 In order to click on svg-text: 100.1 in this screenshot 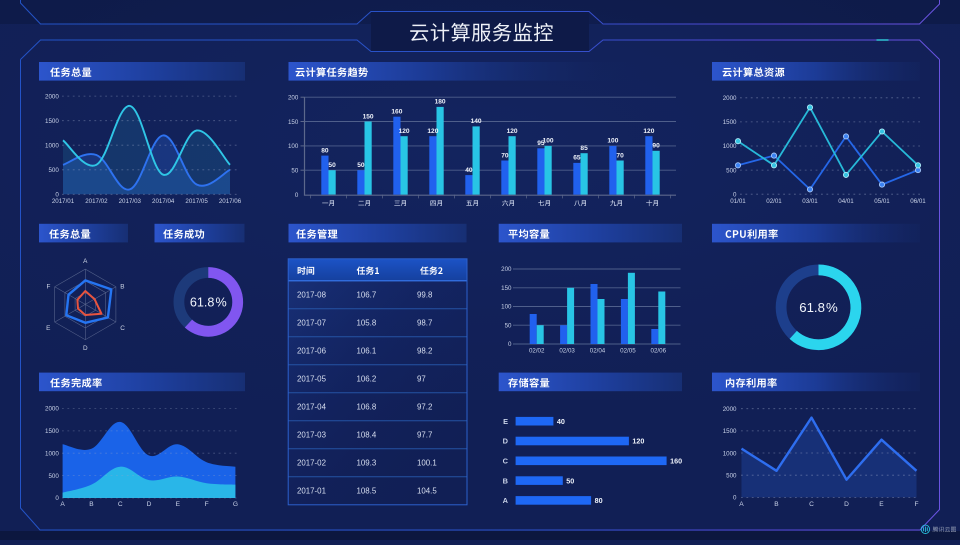, I will do `click(427, 463)`.